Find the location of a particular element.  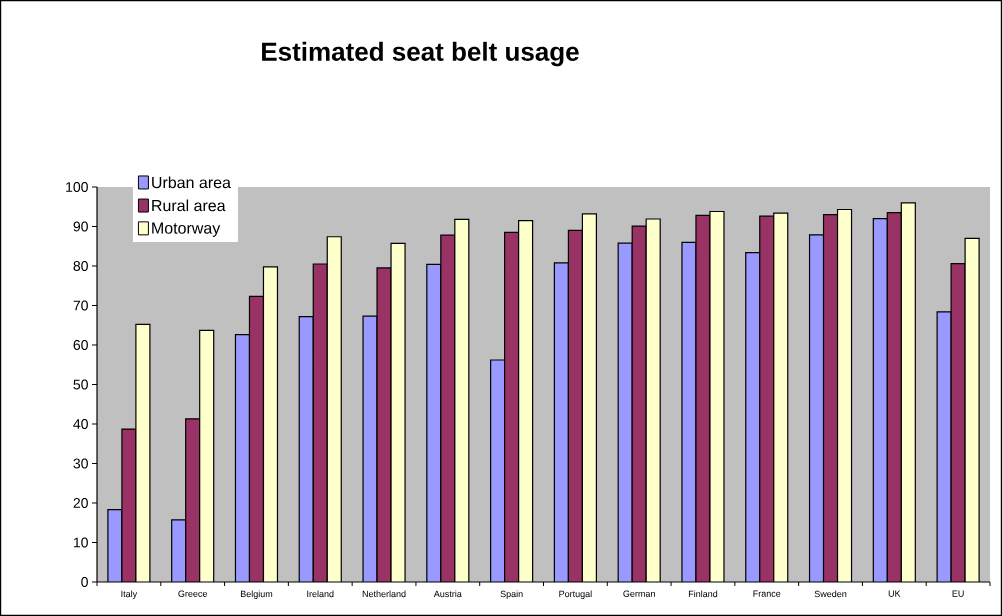

x-tick-label: Spain is located at coordinates (511, 594).